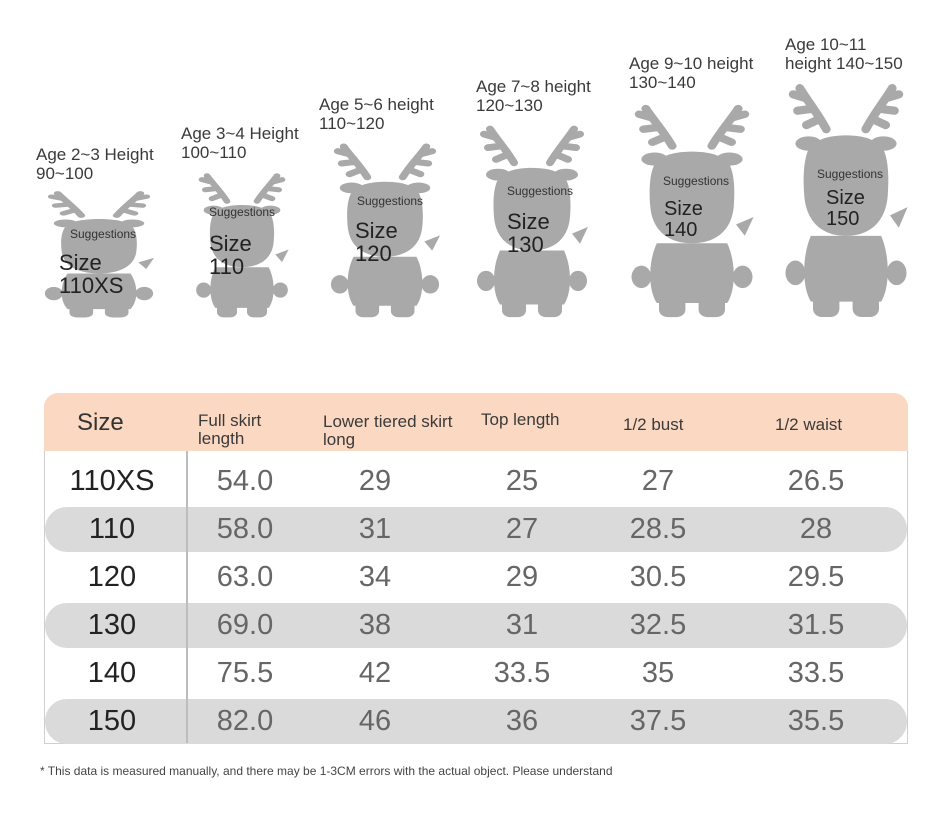 This screenshot has height=817, width=949. What do you see at coordinates (112, 481) in the screenshot?
I see `size-cell: 110XS` at bounding box center [112, 481].